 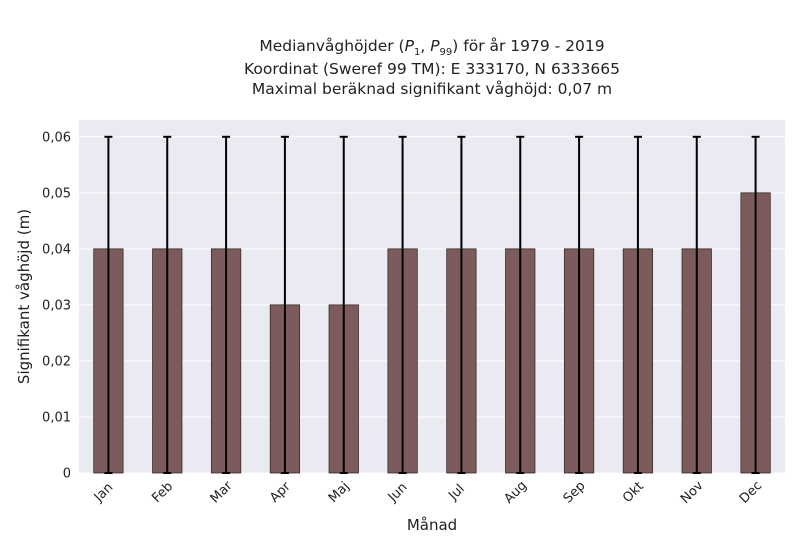 I want to click on error-bar-apr, so click(x=284, y=304).